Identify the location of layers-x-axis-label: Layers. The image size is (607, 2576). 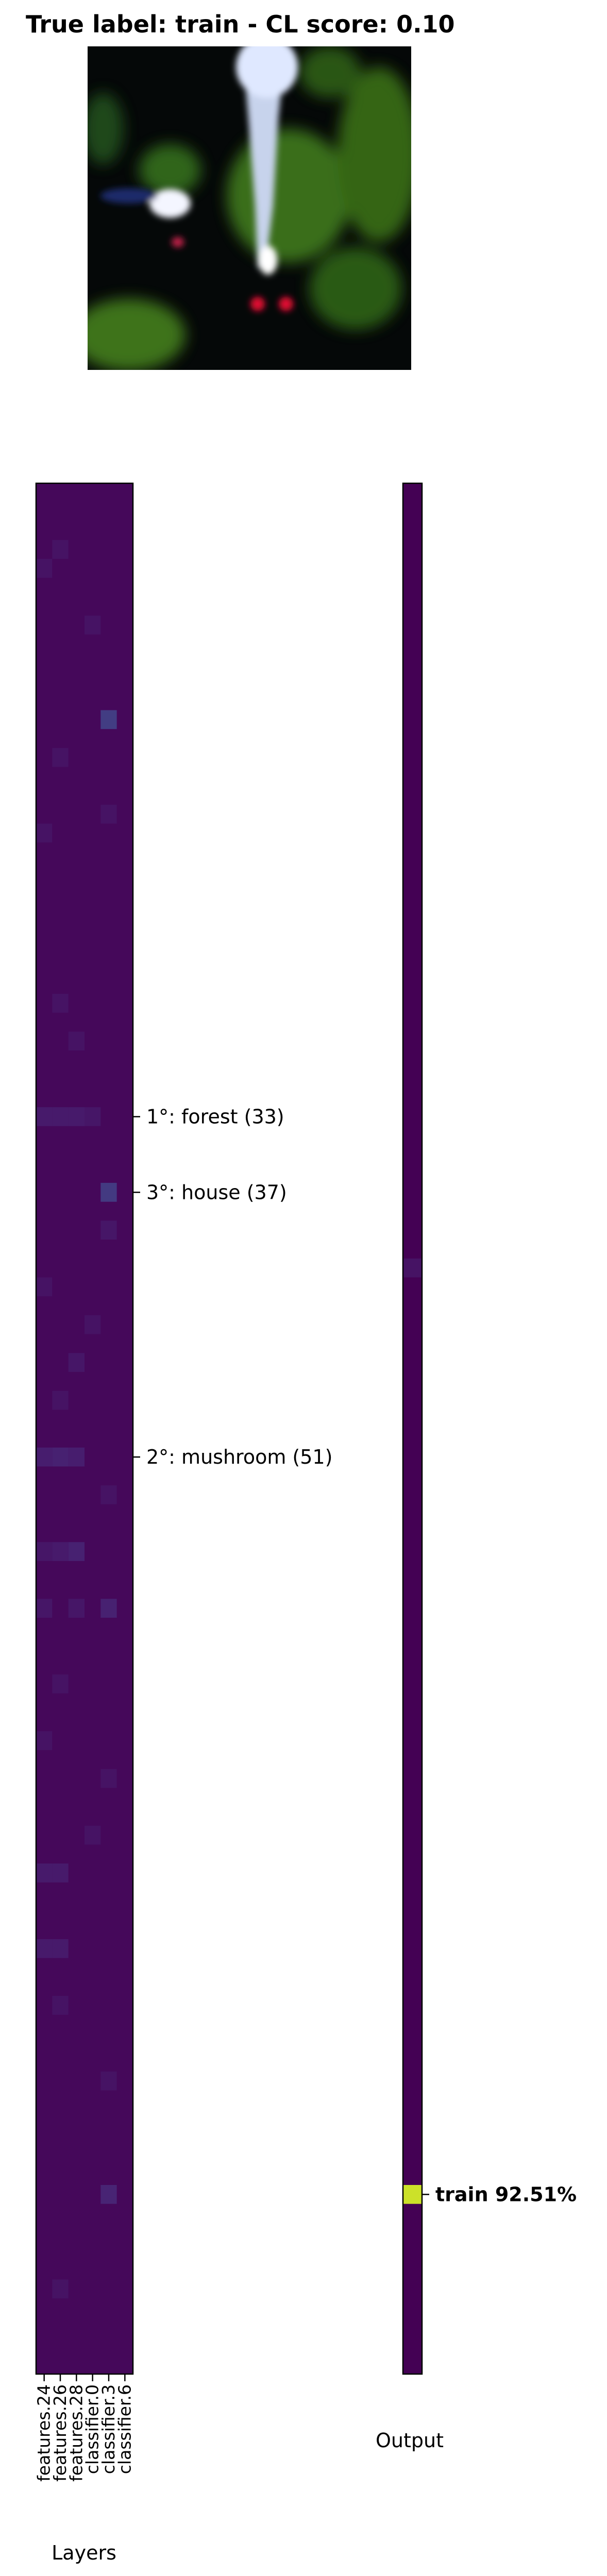
(84, 2552).